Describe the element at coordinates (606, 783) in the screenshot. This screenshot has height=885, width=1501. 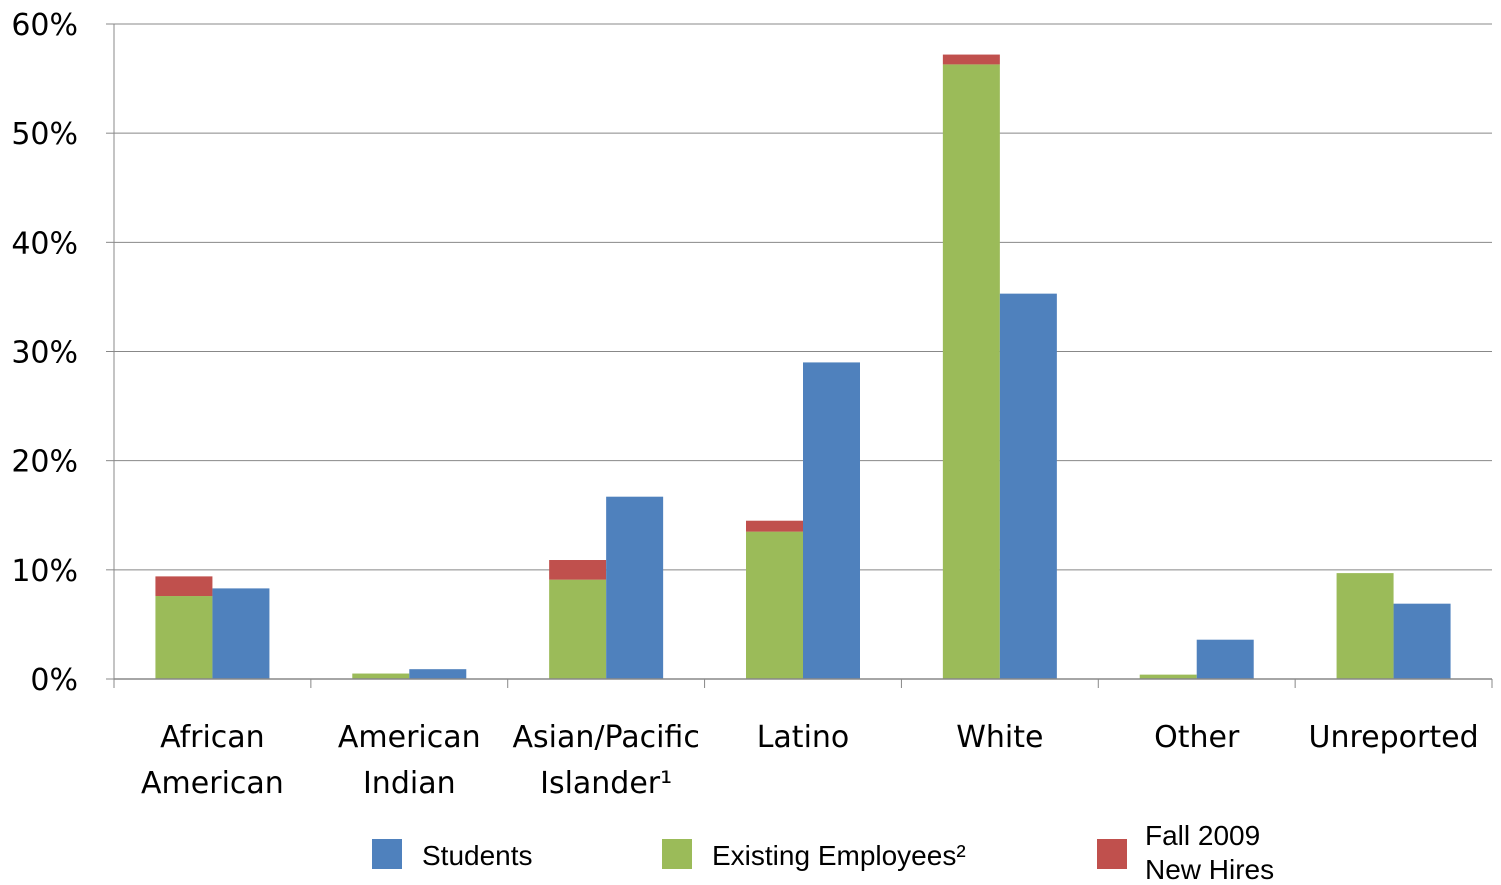
I see `x-category-label: Islander¹` at that location.